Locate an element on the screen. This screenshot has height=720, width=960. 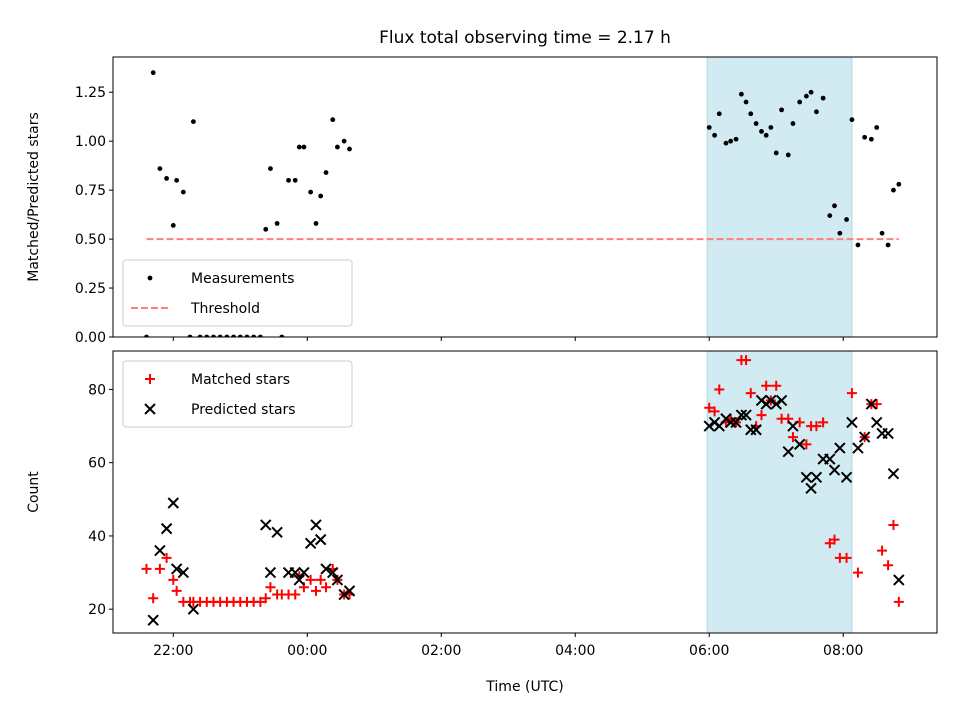
legend-entry-label: Measurements is located at coordinates (242, 279).